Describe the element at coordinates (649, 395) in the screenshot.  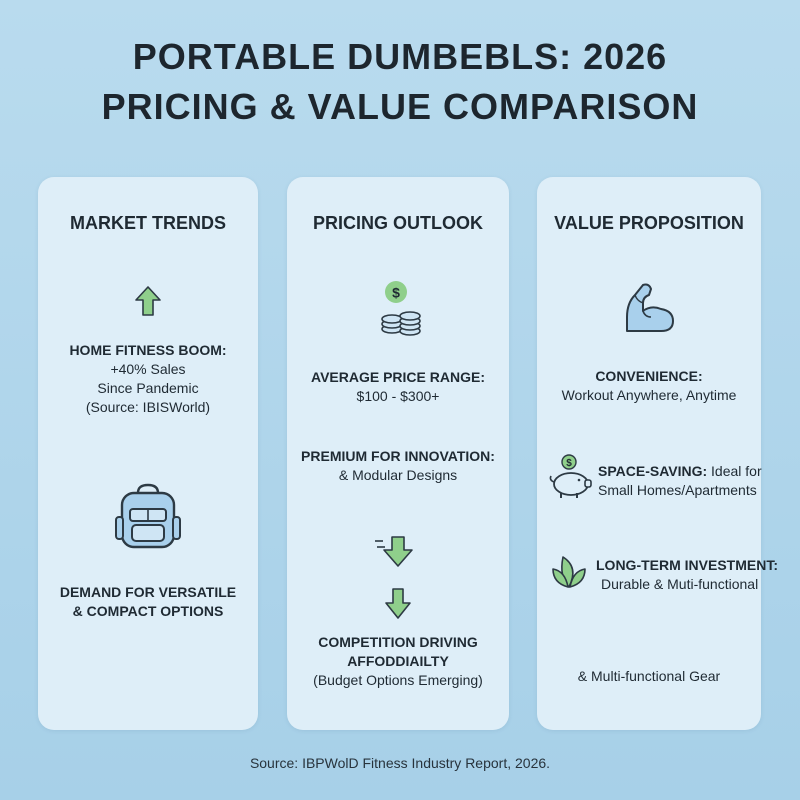
I see `convenience-detail: Workout Anywhere, Anytime` at that location.